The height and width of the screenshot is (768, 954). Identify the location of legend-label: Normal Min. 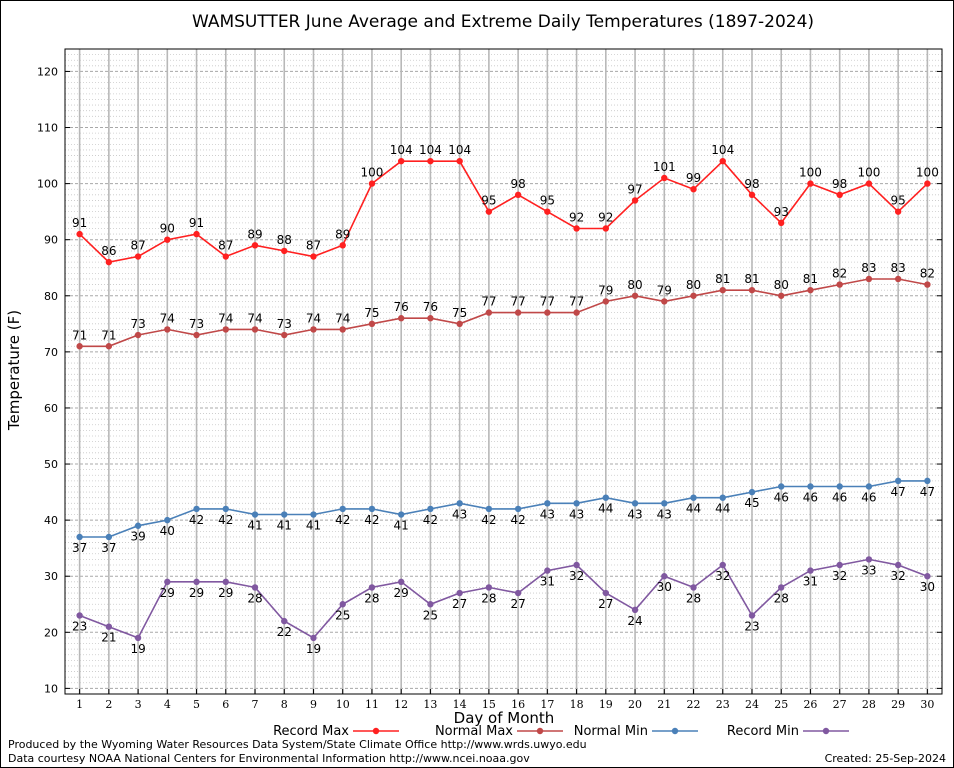
(611, 731).